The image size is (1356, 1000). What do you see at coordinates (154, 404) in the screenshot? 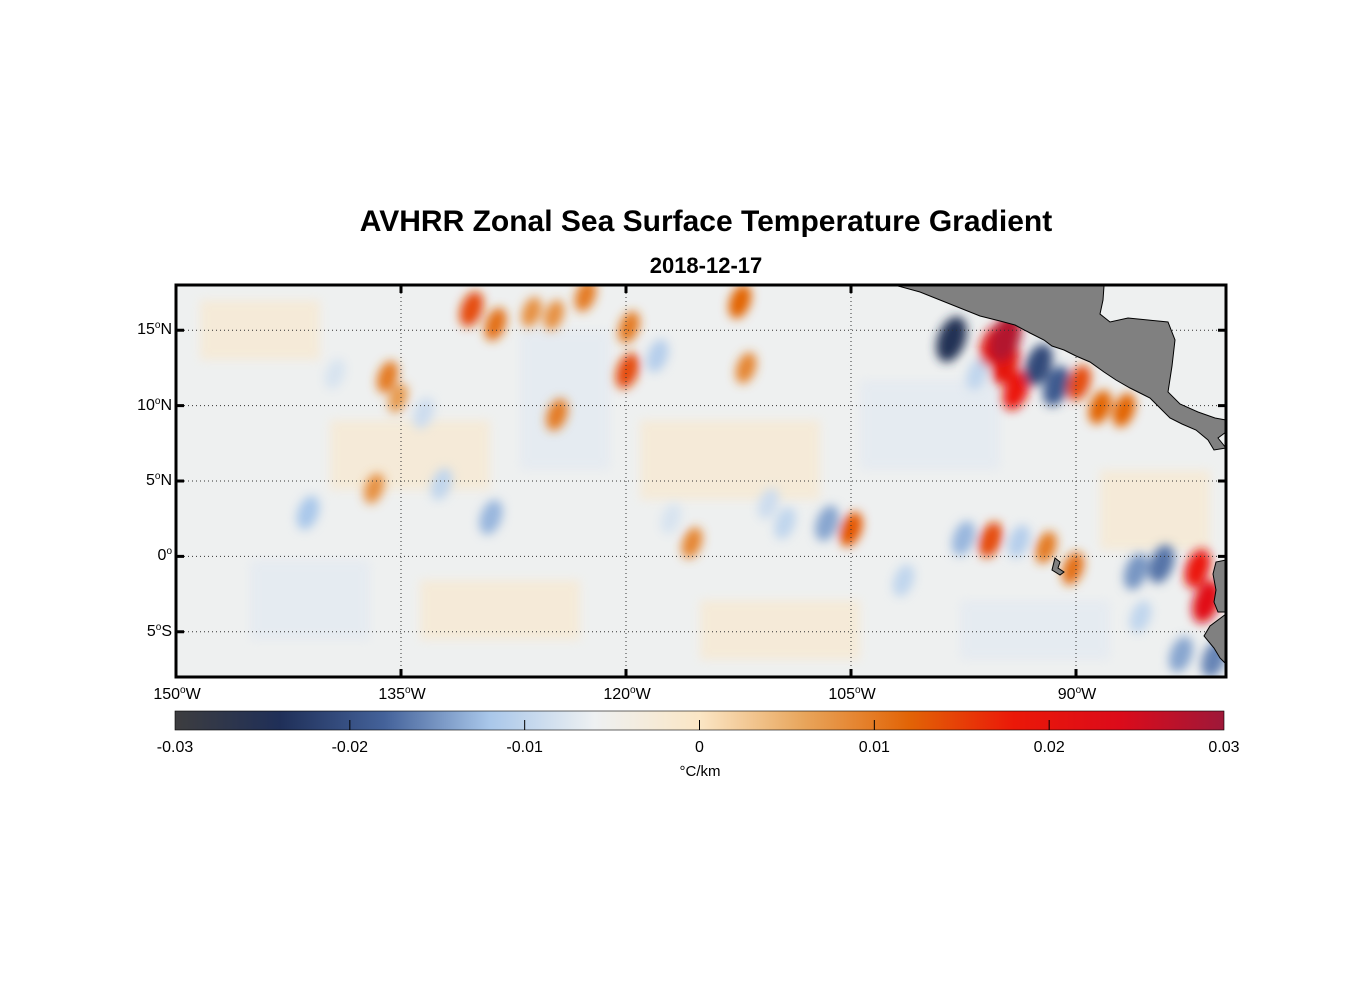
I see `lat-label: 10oN` at bounding box center [154, 404].